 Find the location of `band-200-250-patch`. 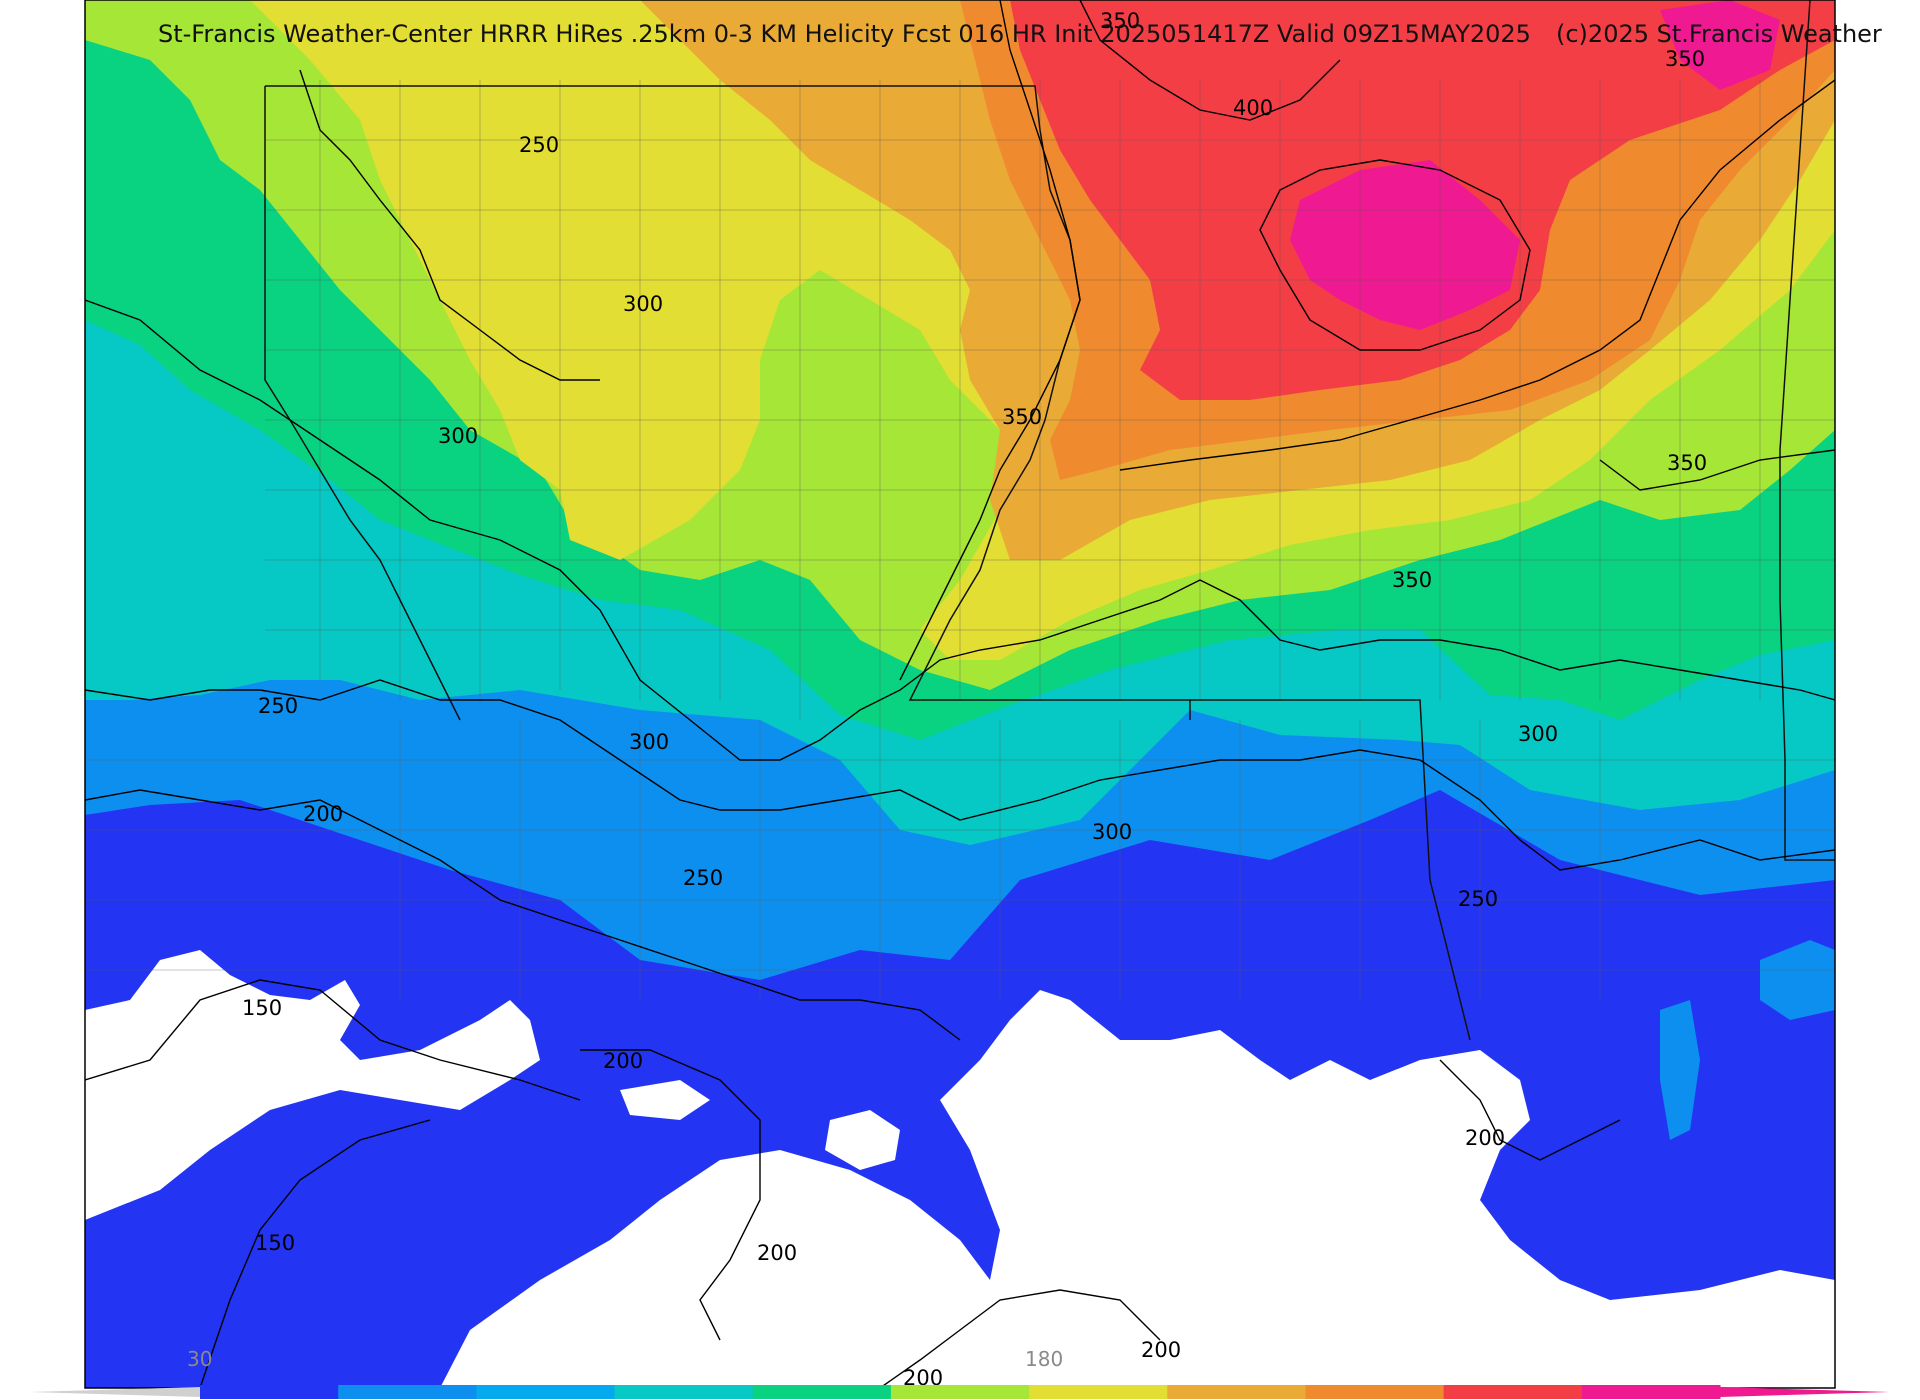

band-200-250-patch is located at coordinates (1747, 1040).